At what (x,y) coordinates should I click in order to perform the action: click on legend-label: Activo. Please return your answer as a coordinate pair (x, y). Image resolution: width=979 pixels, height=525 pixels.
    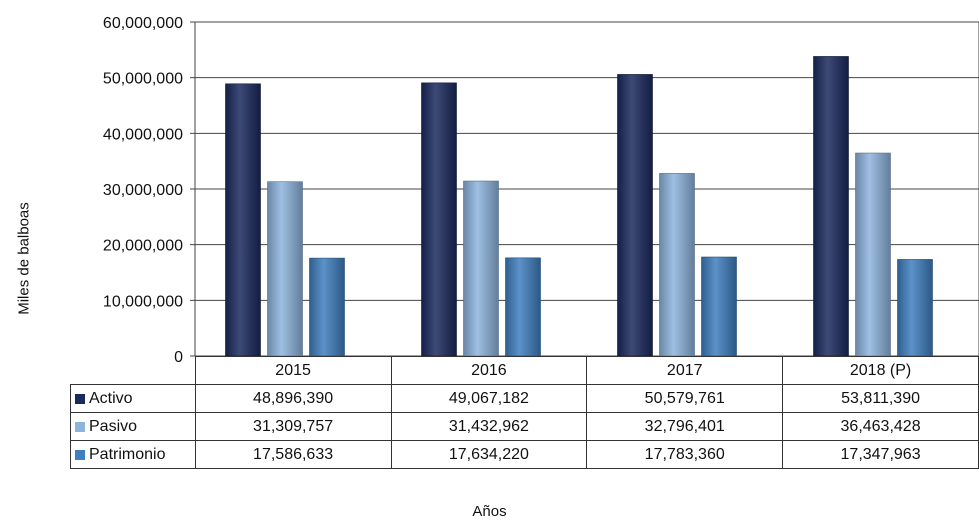
    Looking at the image, I should click on (111, 398).